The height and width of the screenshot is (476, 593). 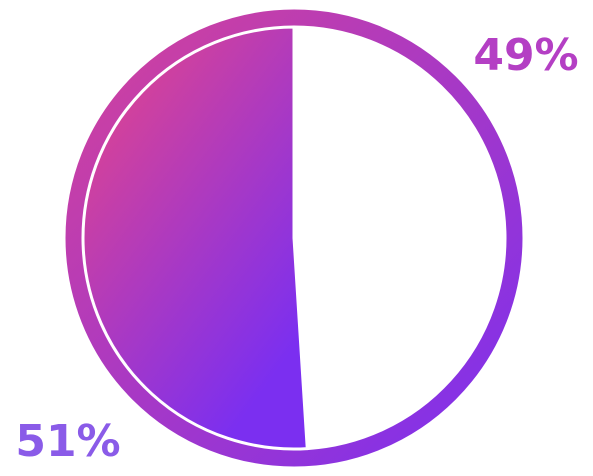 I want to click on slice-label-49: 49%, so click(x=525, y=55).